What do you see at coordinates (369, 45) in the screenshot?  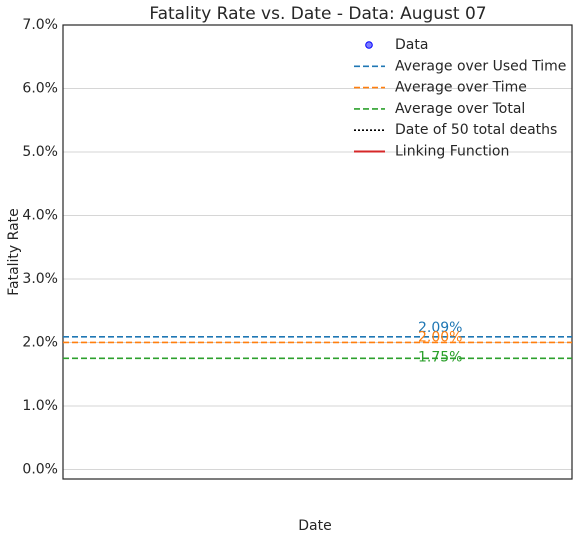 I see `legend-marker` at bounding box center [369, 45].